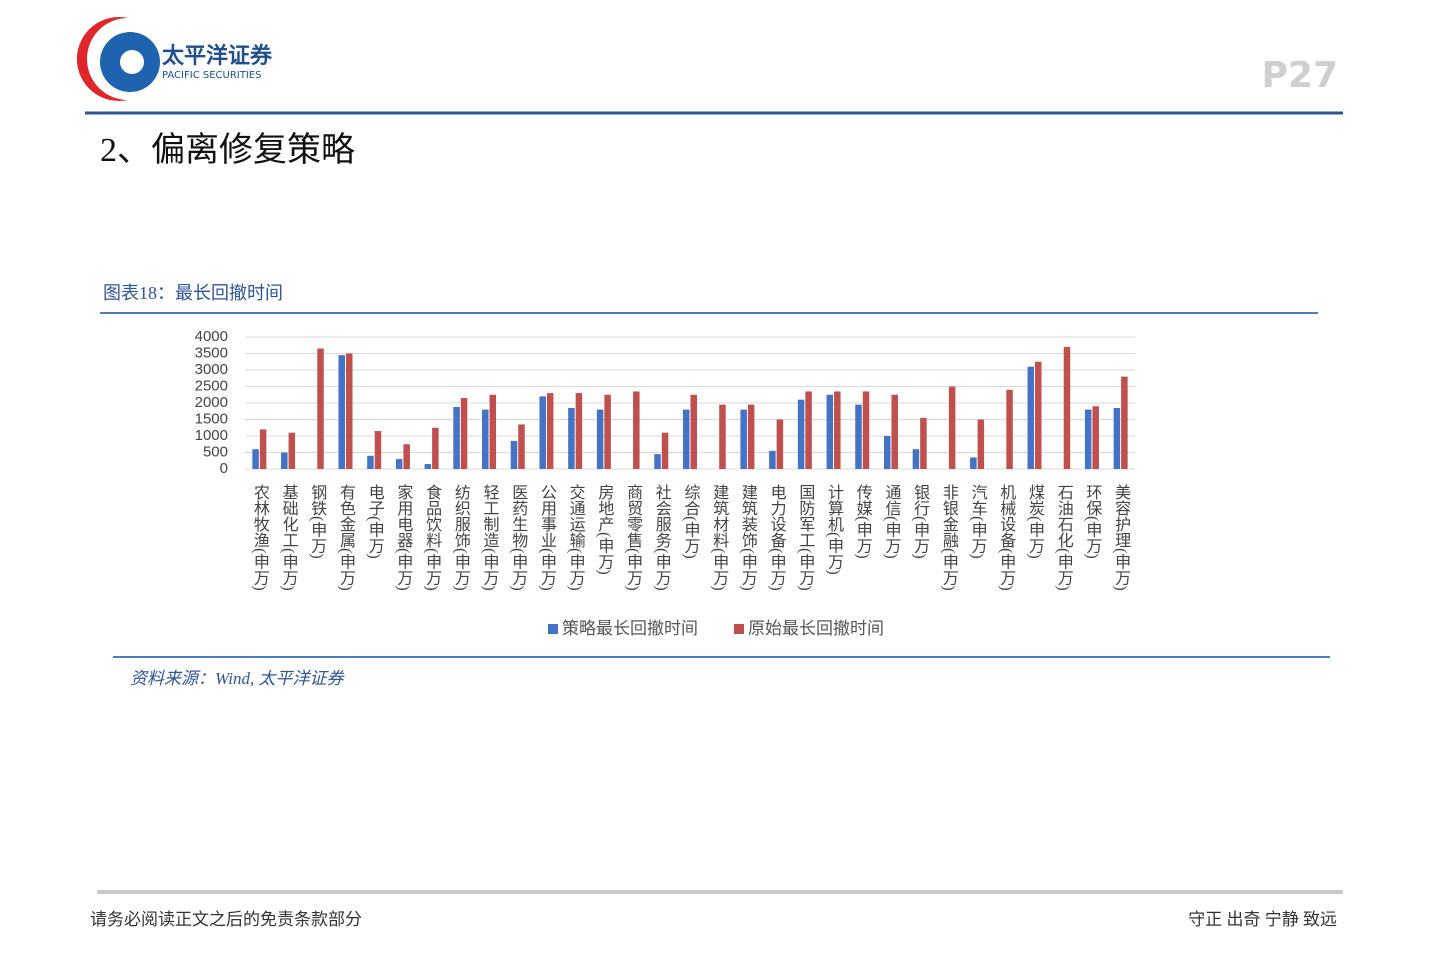 This screenshot has height=965, width=1440. What do you see at coordinates (978, 521) in the screenshot?
I see `x-tick-label: 汽车(申万)` at bounding box center [978, 521].